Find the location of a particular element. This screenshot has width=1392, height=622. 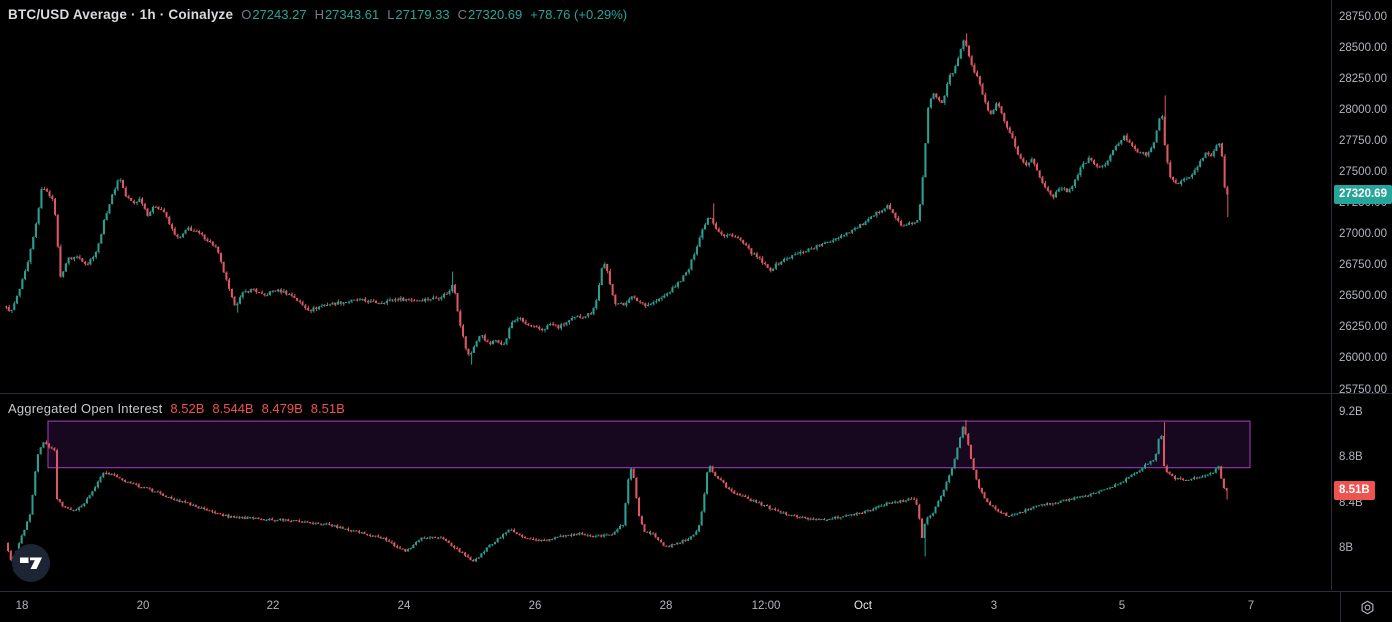

axis-price-label: 28000.00 is located at coordinates (1363, 110).